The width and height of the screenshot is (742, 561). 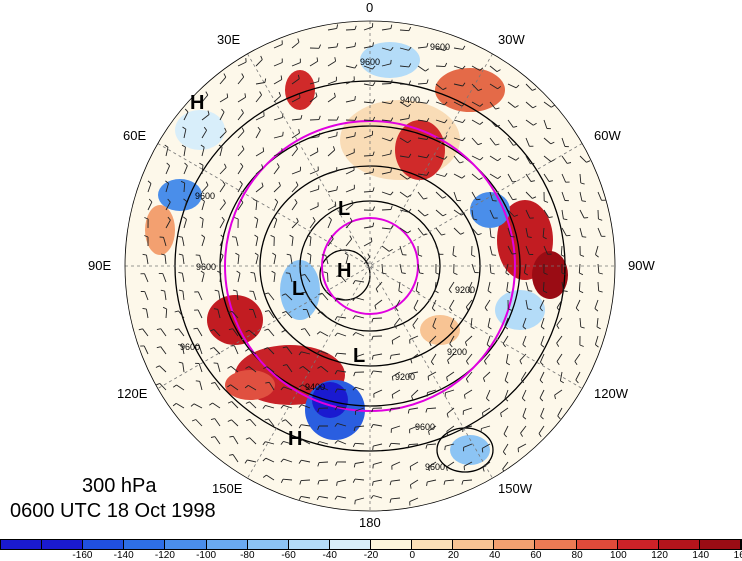 What do you see at coordinates (410, 100) in the screenshot?
I see `contour-label: 9400` at bounding box center [410, 100].